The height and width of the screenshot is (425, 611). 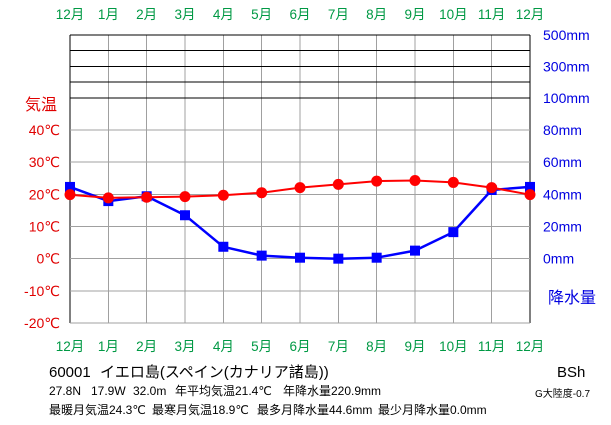 What do you see at coordinates (48, 259) in the screenshot?
I see `temperature-tick-label: 0℃` at bounding box center [48, 259].